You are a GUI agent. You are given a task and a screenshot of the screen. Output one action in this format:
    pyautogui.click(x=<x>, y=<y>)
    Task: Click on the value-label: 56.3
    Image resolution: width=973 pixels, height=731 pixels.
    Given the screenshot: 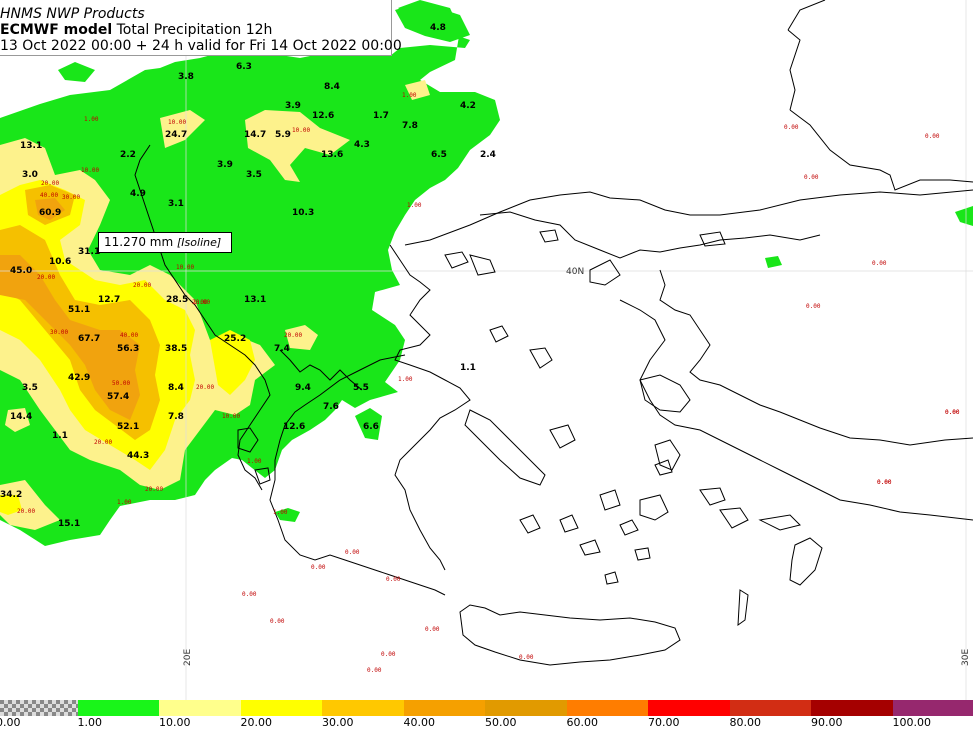 What is the action you would take?
    pyautogui.click(x=128, y=349)
    